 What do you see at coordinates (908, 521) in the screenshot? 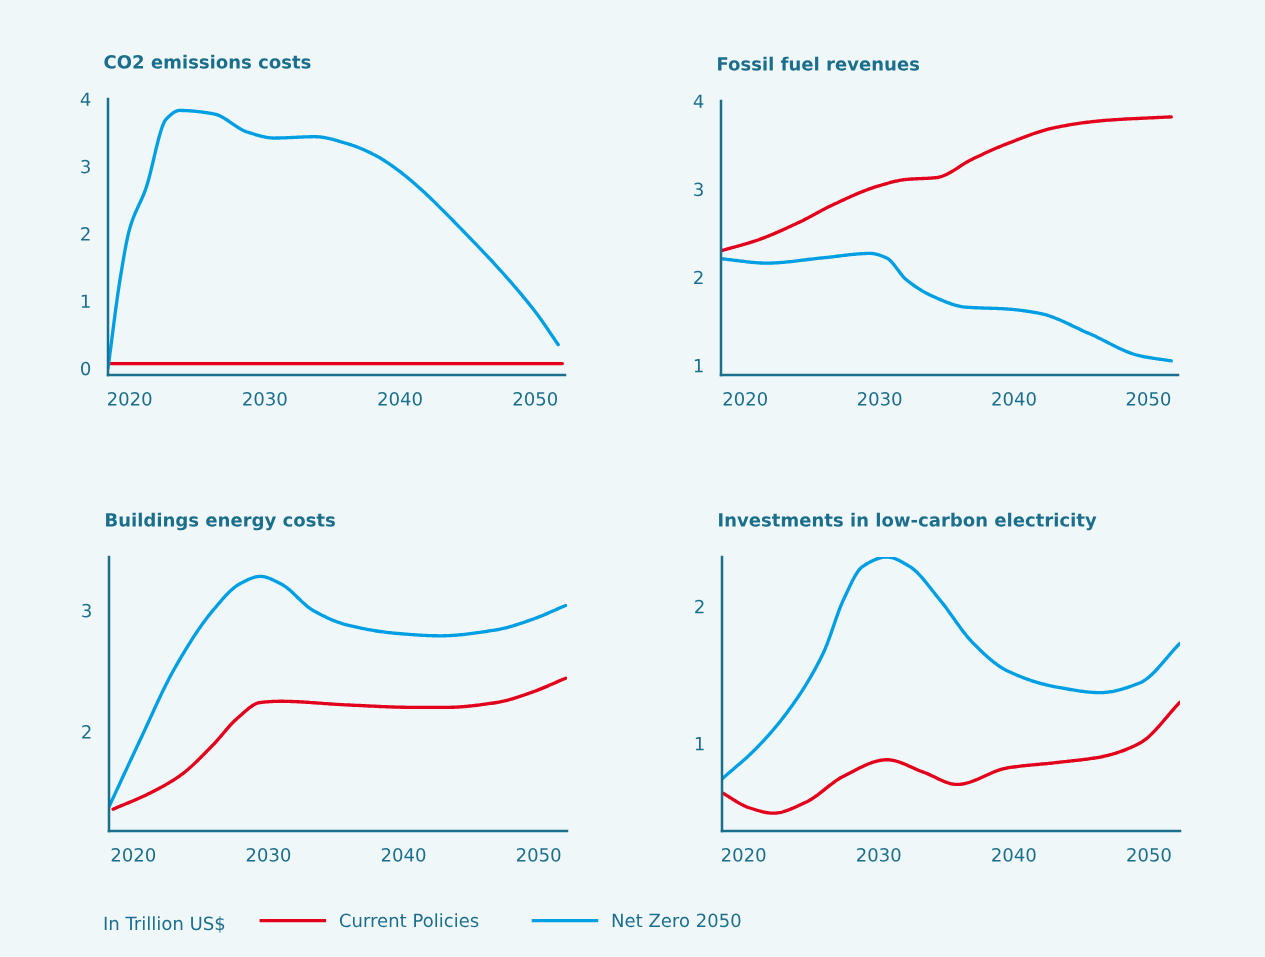
I see `chart-title: Investments in low-carbon electricity` at bounding box center [908, 521].